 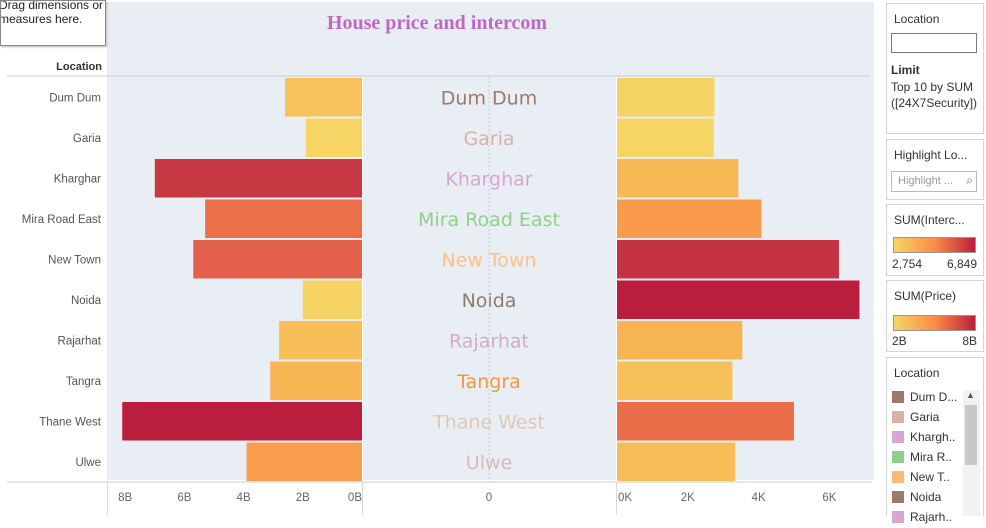 What do you see at coordinates (62, 220) in the screenshot?
I see `row-label: Mira Road East` at bounding box center [62, 220].